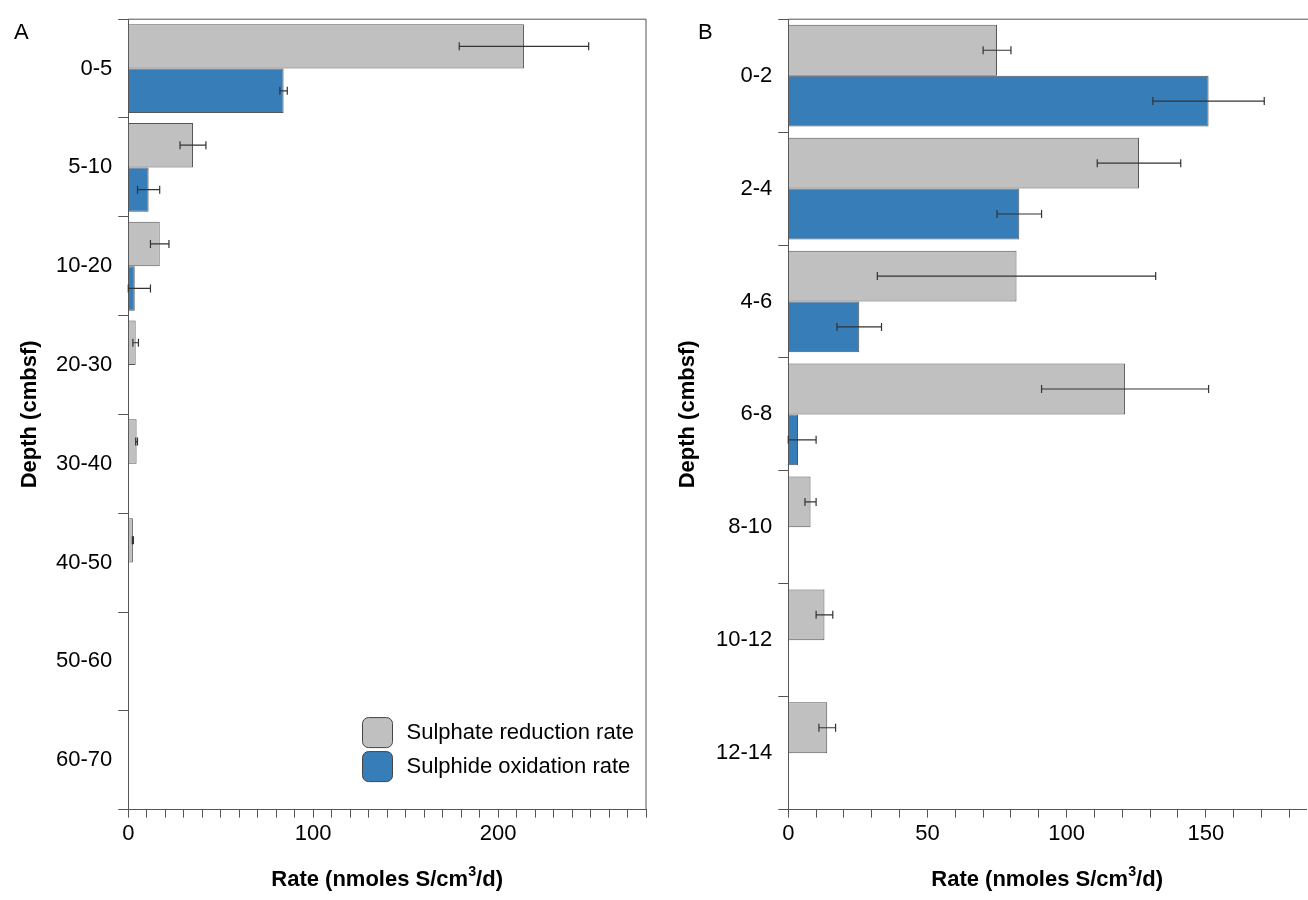 The height and width of the screenshot is (900, 1308). I want to click on y-tick-label: 20-30, so click(84, 364).